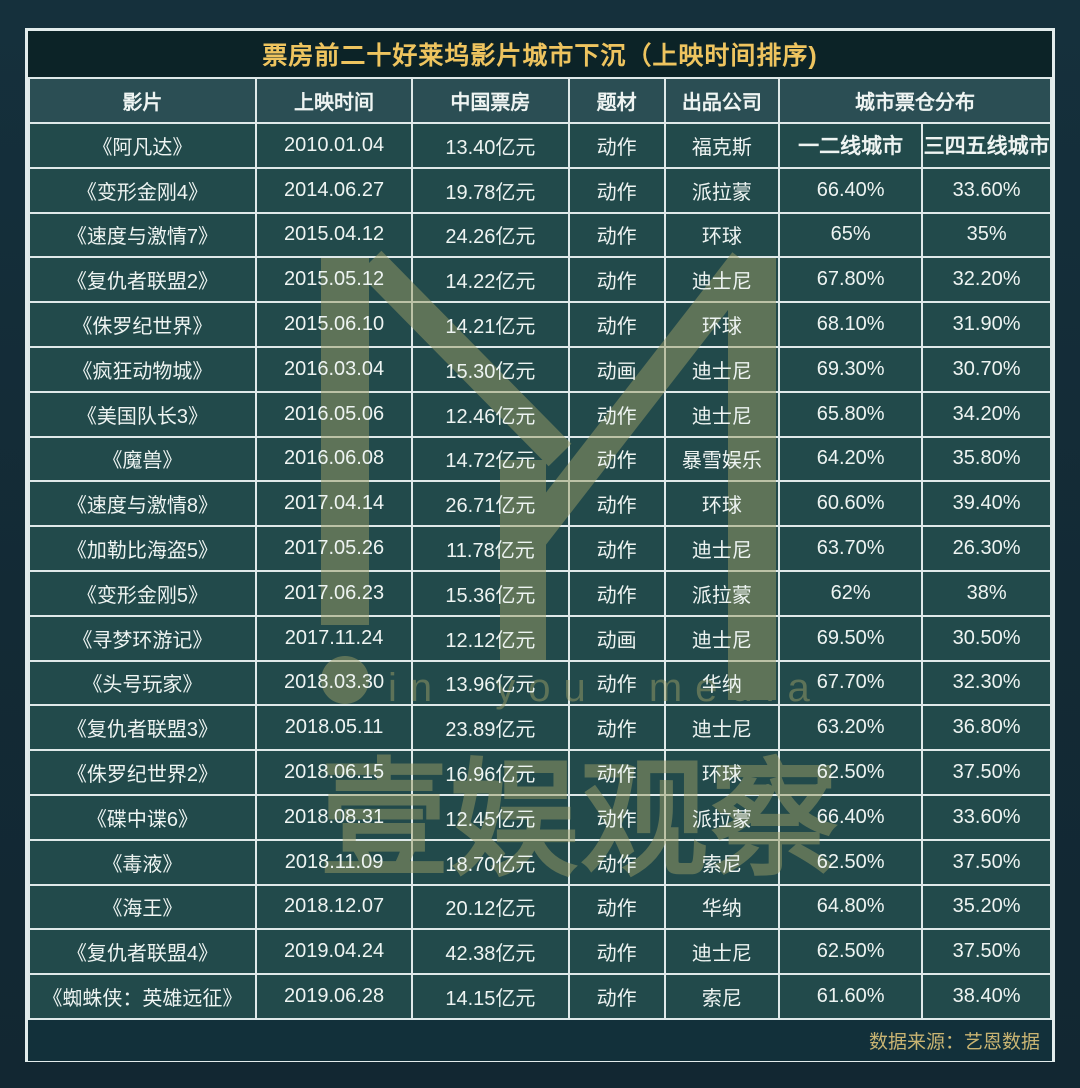 Image resolution: width=1080 pixels, height=1088 pixels. Describe the element at coordinates (986, 459) in the screenshot. I see `table-cell: 35.80%` at that location.